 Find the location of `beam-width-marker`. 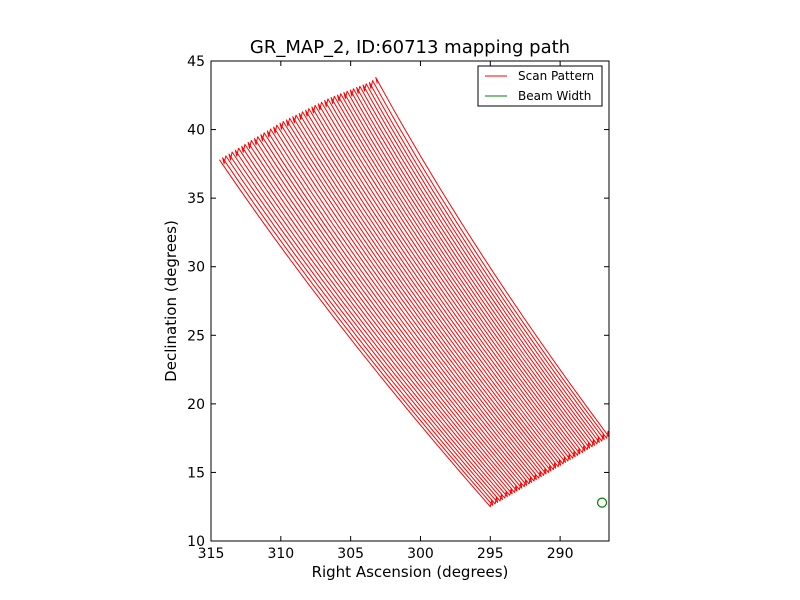

beam-width-marker is located at coordinates (602, 502).